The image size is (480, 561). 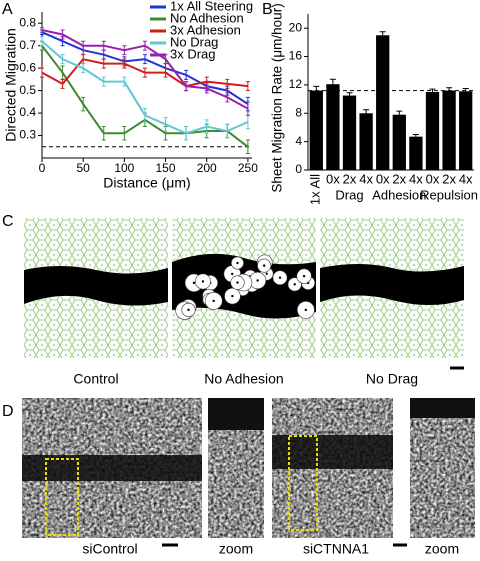 I want to click on loose-cells, so click(x=245, y=287).